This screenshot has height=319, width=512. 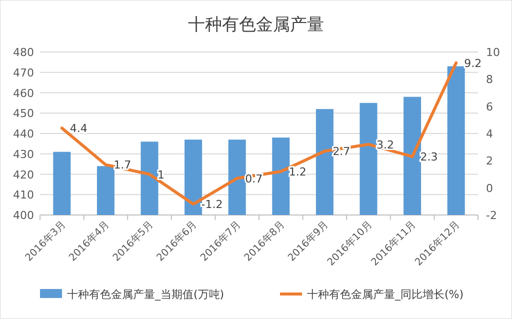 What do you see at coordinates (385, 294) in the screenshot?
I see `legend-label: 十种有色金属产量_同比增长(%)` at bounding box center [385, 294].